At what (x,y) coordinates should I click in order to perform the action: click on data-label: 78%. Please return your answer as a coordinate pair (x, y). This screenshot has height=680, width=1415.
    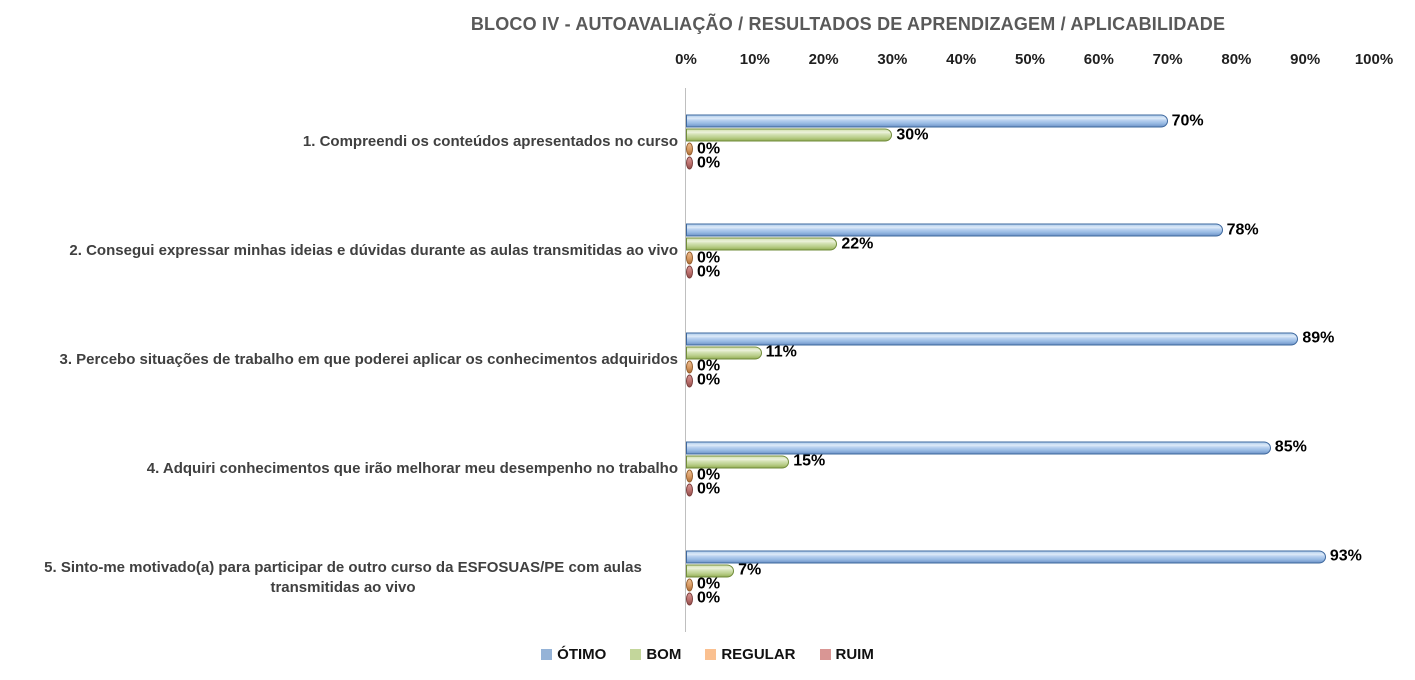
    Looking at the image, I should click on (1242, 230).